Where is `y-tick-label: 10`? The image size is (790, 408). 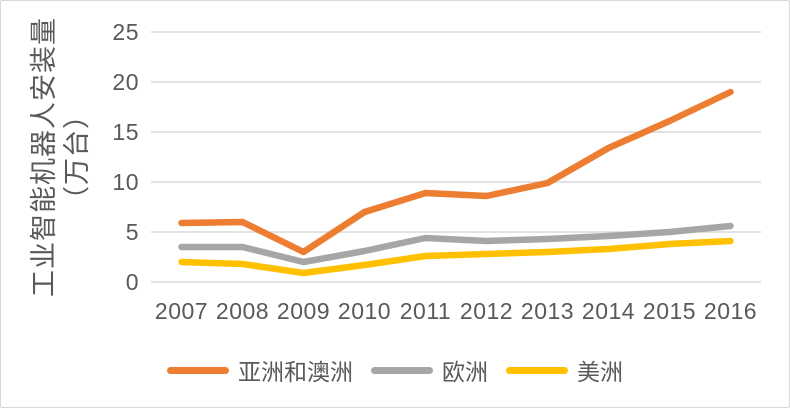 y-tick-label: 10 is located at coordinates (125, 182).